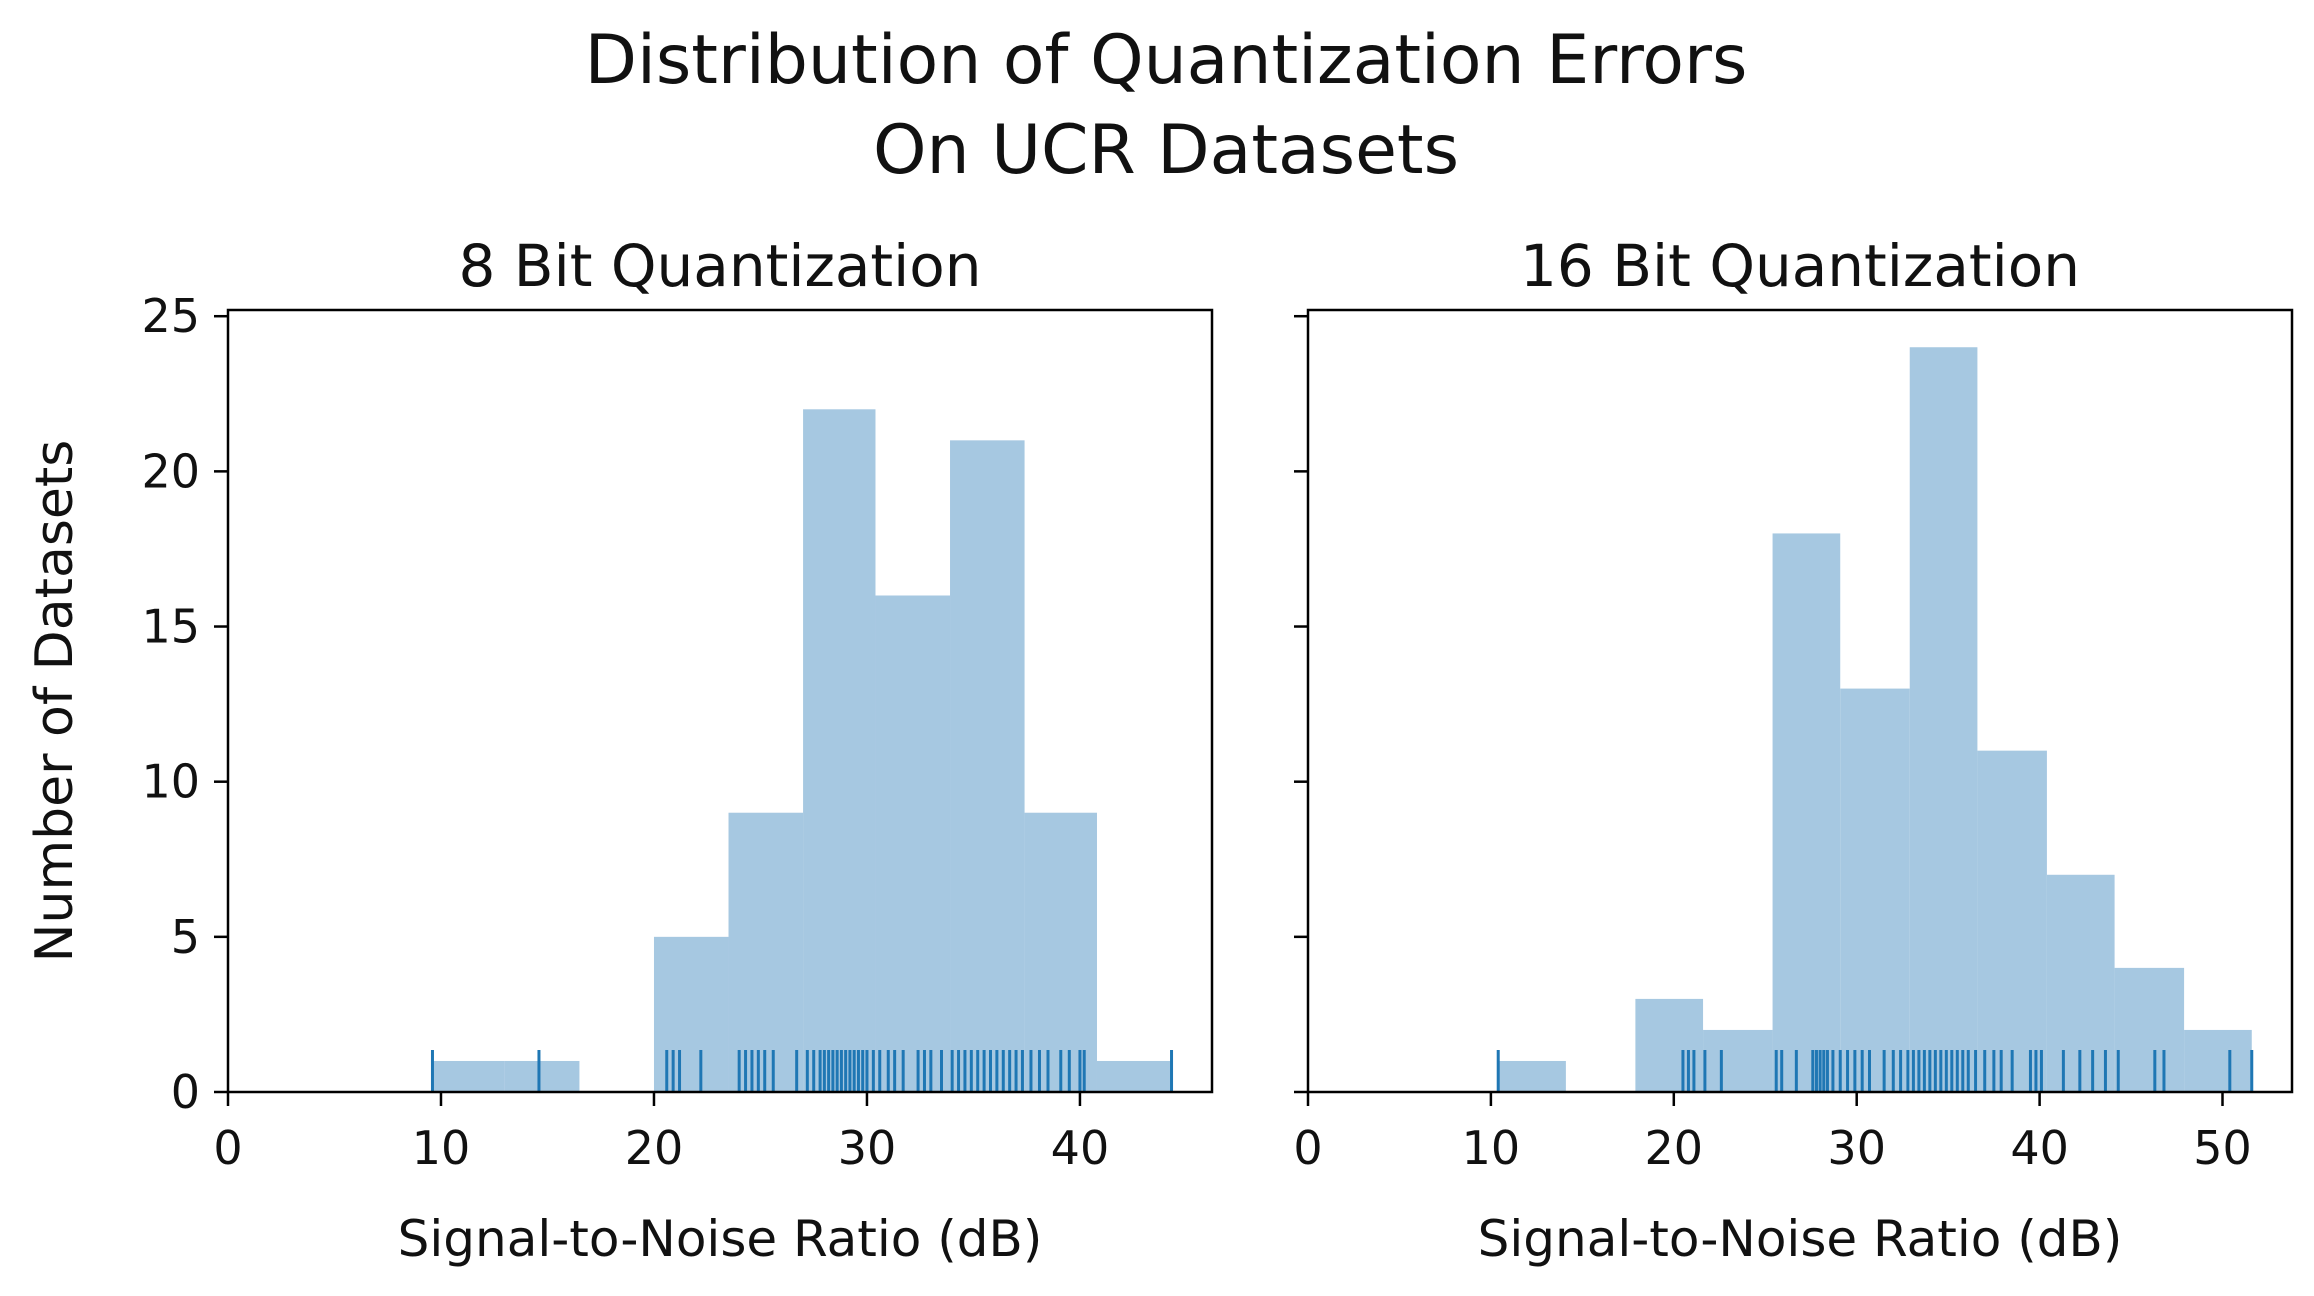 This screenshot has height=1296, width=2314. I want to click on y-tick-label-5: 25, so click(170, 316).